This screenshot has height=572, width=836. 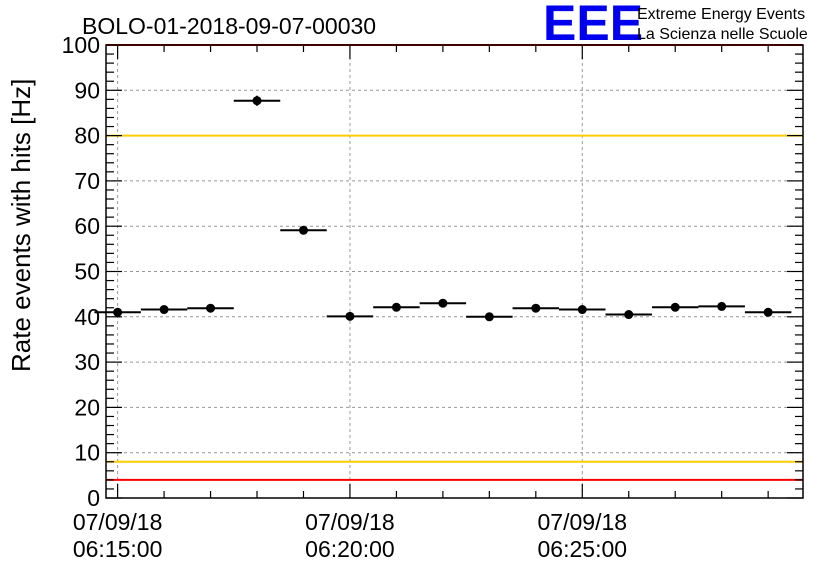 I want to click on logo-line-1: Extreme Energy Events, so click(x=721, y=14).